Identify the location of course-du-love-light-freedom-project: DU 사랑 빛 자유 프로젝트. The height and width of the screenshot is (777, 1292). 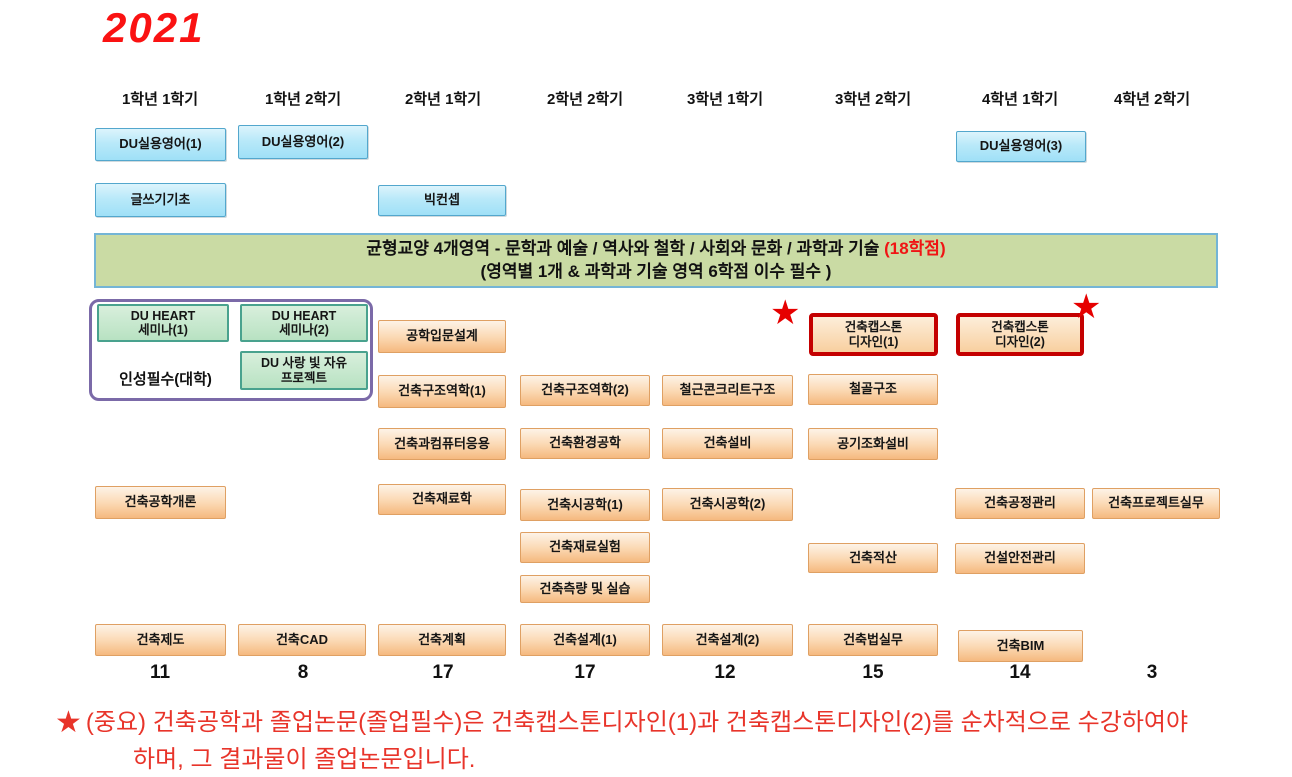
(304, 370).